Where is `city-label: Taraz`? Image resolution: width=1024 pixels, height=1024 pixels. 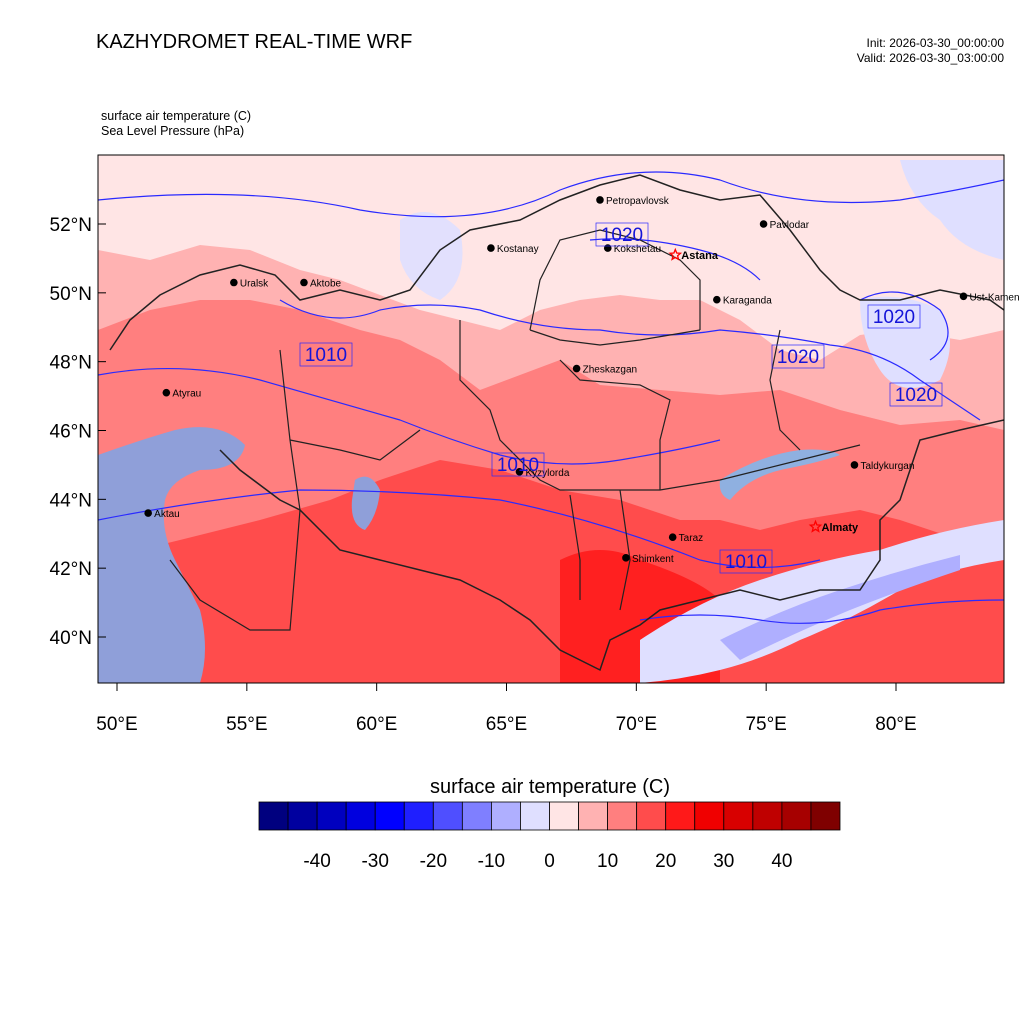
city-label: Taraz is located at coordinates (691, 538).